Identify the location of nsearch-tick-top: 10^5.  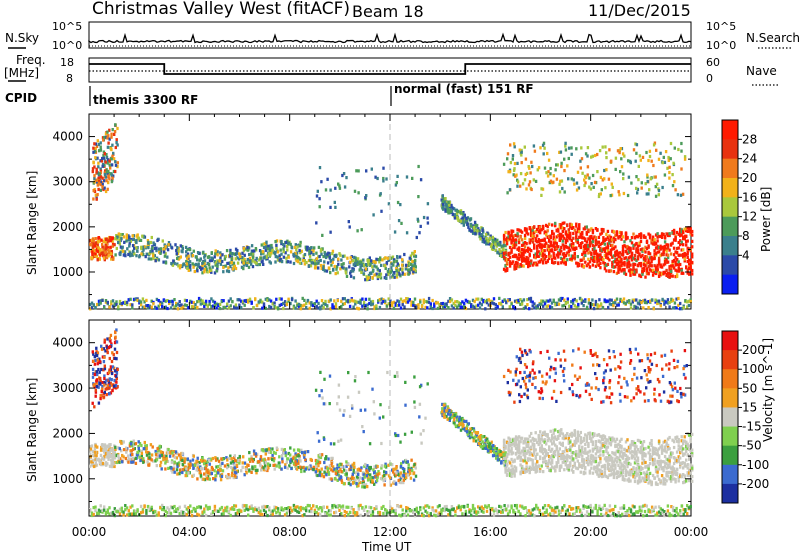
(721, 26).